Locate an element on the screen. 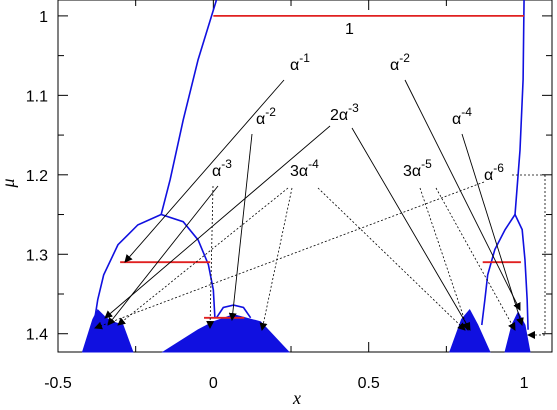  annotation-exponent: -6 is located at coordinates (498, 168).